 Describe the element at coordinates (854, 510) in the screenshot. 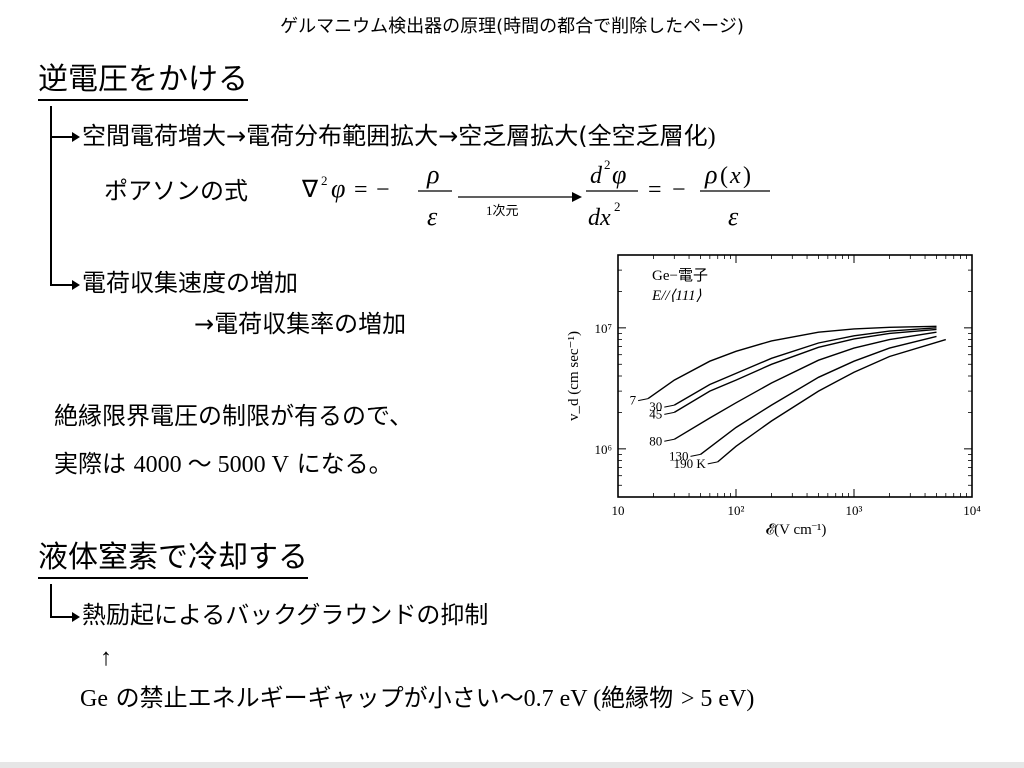

I see `x-tick-label: 10³` at that location.